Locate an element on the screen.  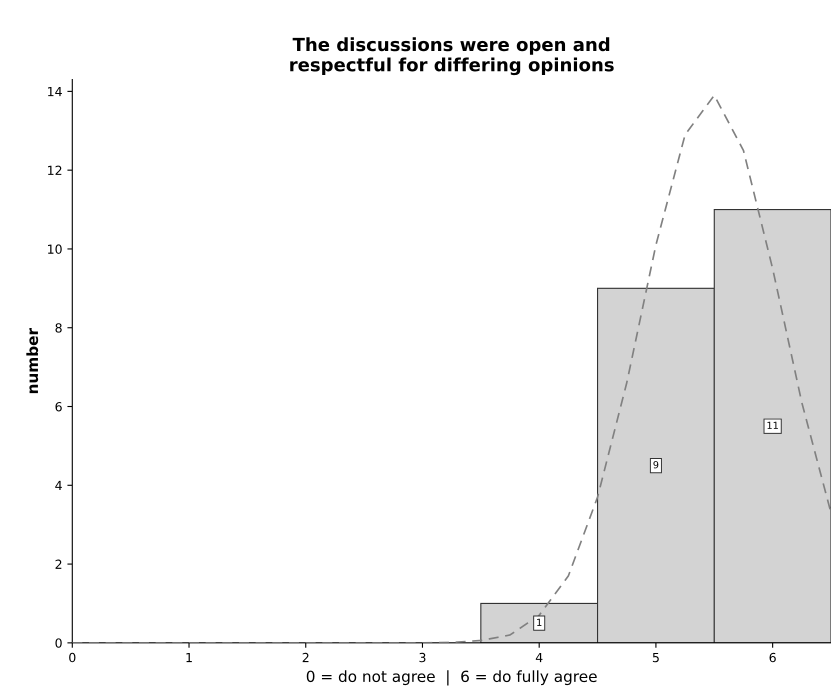
y-tick-label: 4 is located at coordinates (58, 485).